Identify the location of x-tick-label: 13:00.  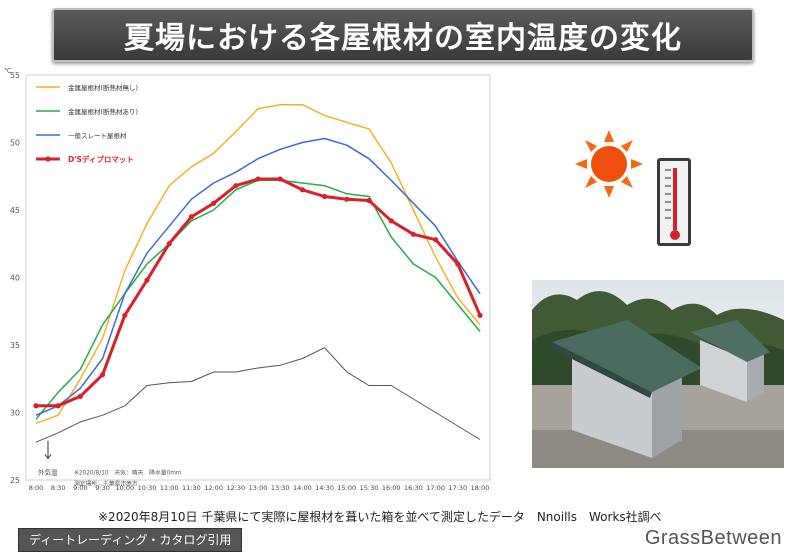
(258, 487).